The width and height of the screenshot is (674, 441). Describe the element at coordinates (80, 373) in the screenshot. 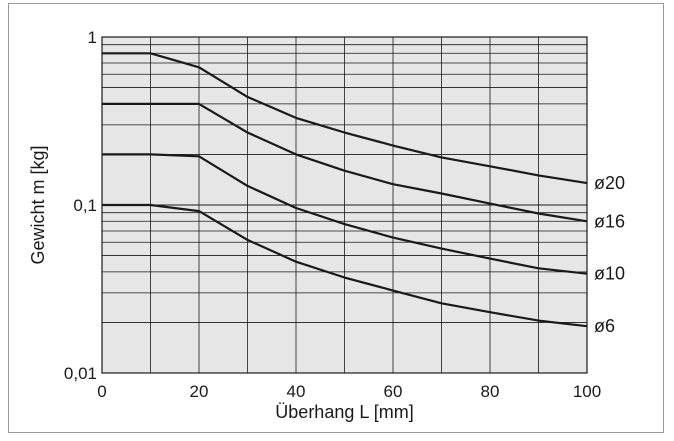

I see `y-tick-label: 0,01` at that location.